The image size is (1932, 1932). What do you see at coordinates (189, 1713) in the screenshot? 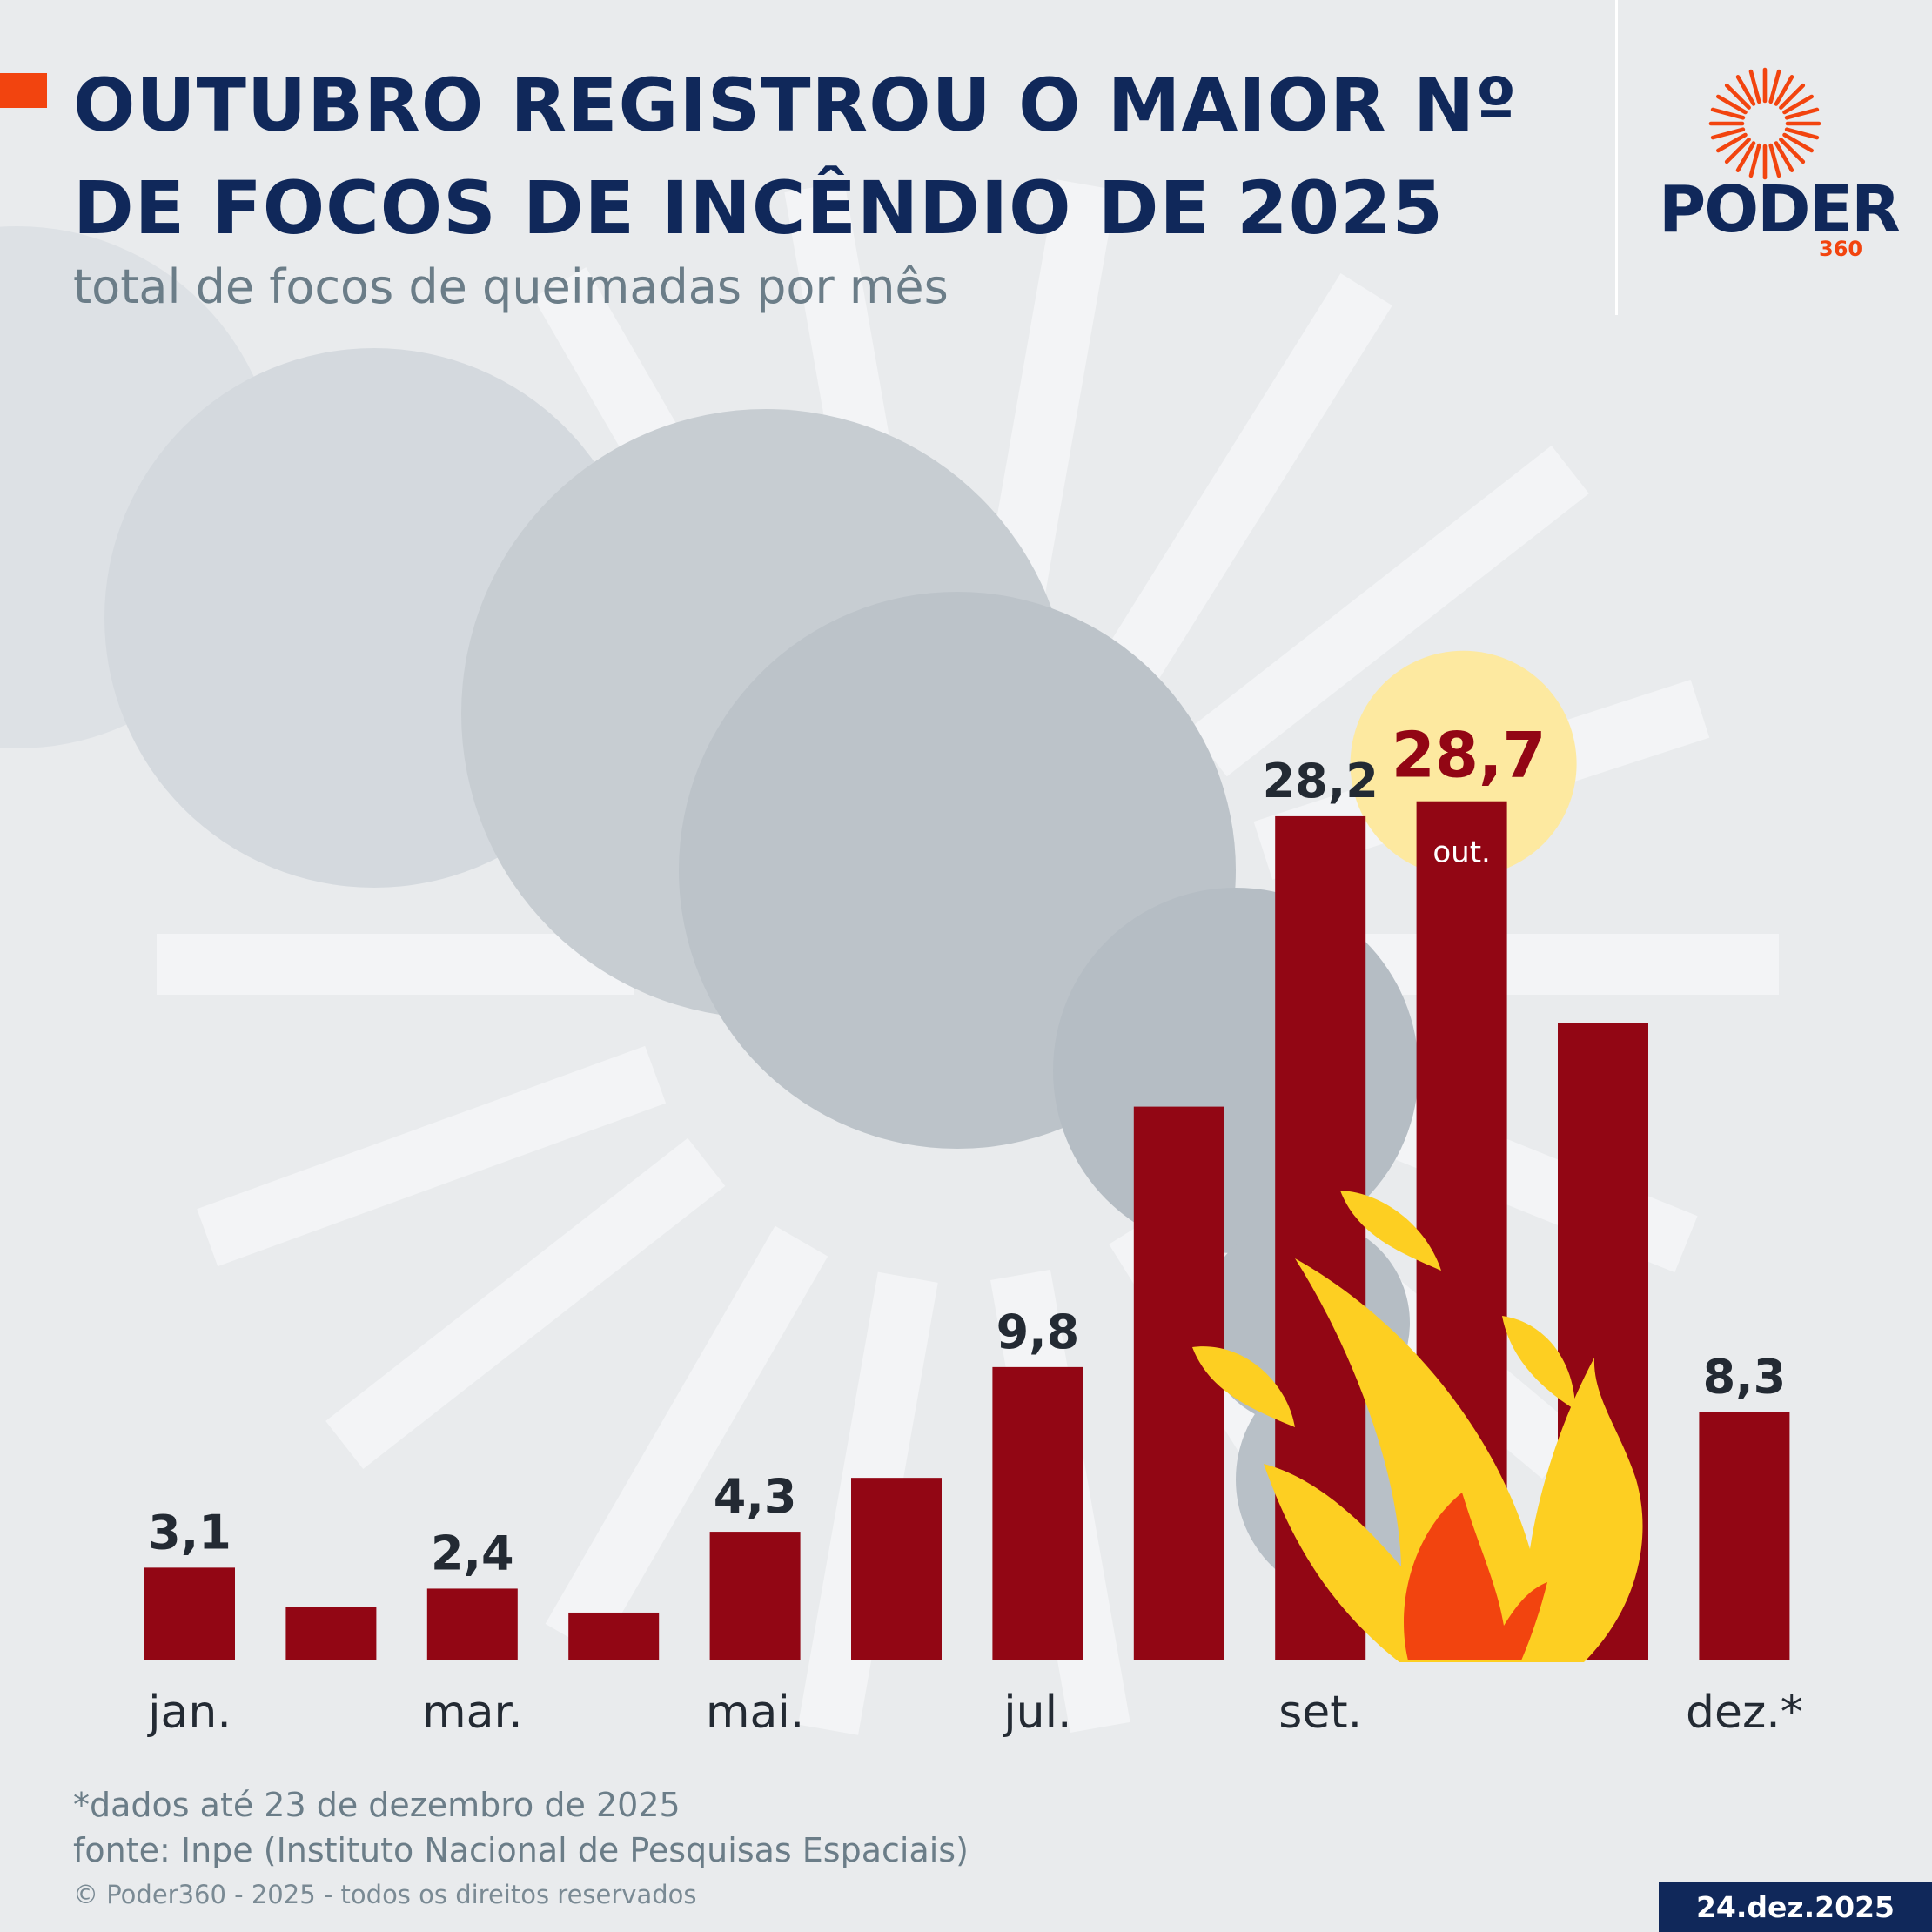
I see `tick-label-jan: jan.` at bounding box center [189, 1713].